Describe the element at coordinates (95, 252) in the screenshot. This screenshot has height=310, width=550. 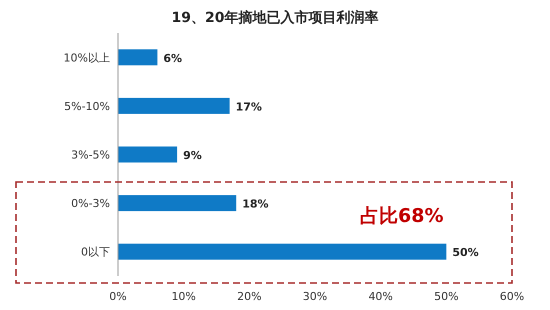
I see `y-tick-label: 0以下` at that location.